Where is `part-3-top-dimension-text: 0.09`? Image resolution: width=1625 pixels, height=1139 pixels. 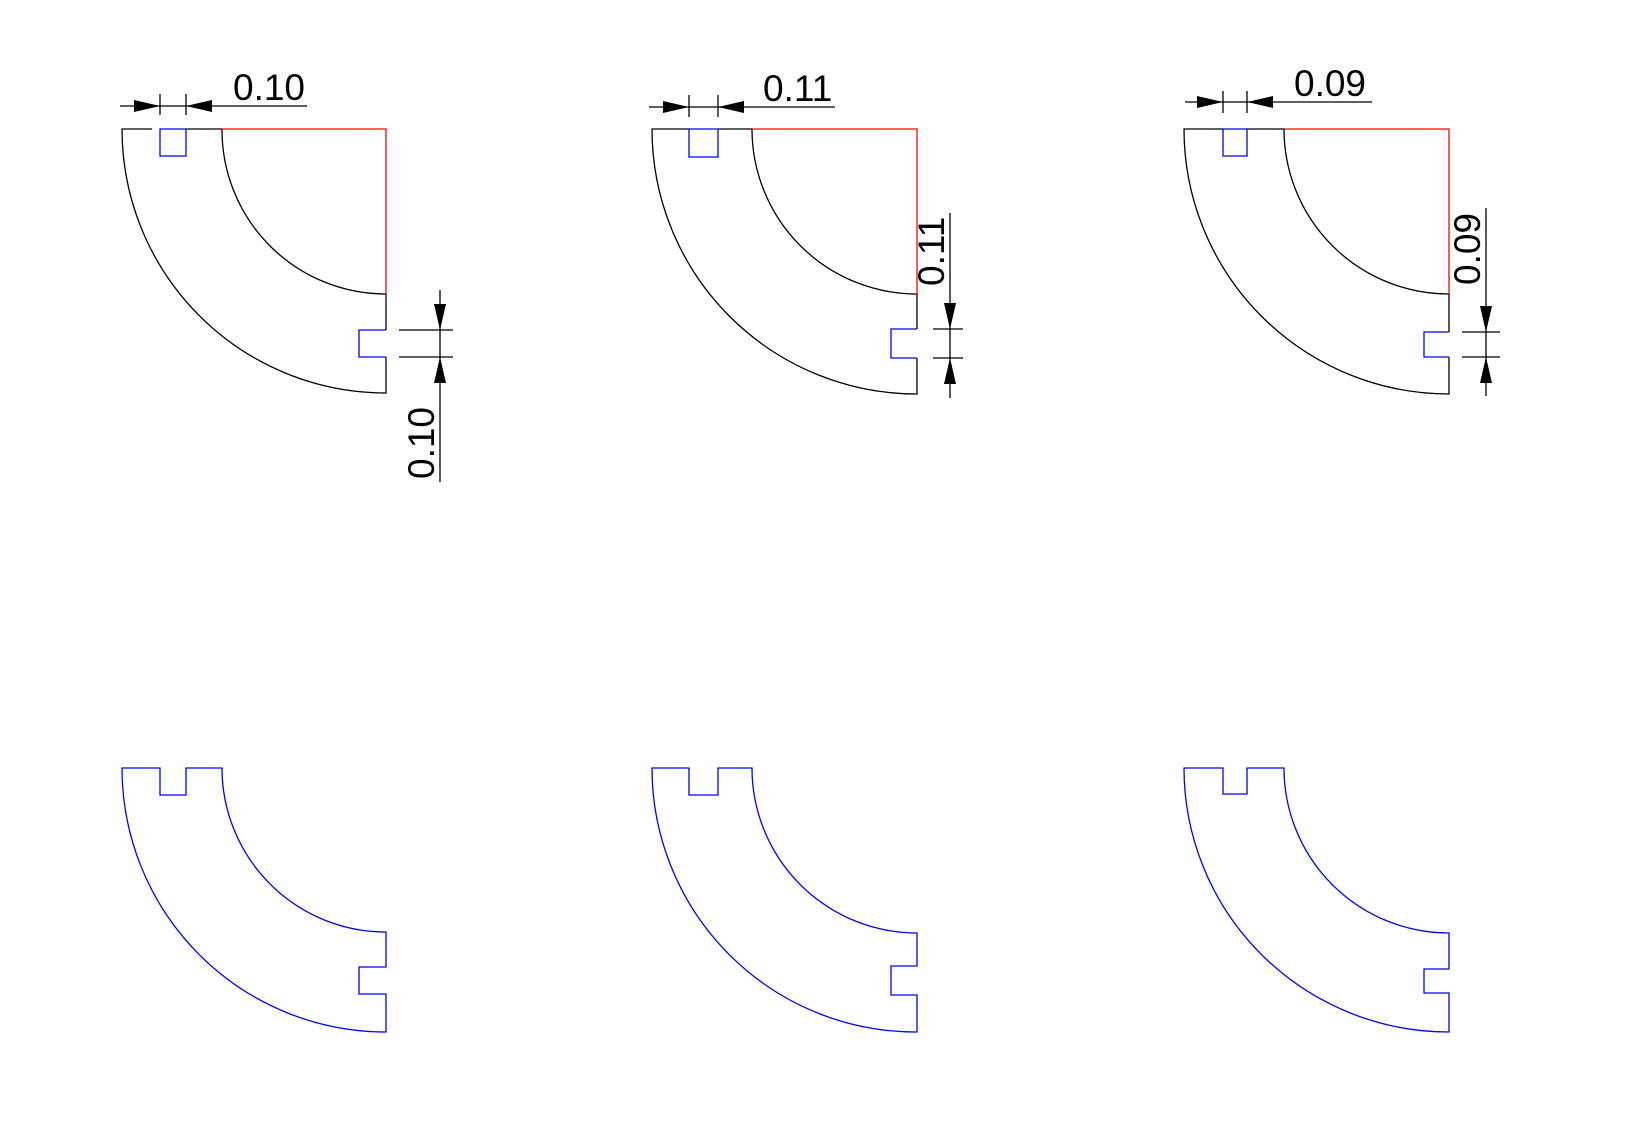 part-3-top-dimension-text: 0.09 is located at coordinates (1330, 83).